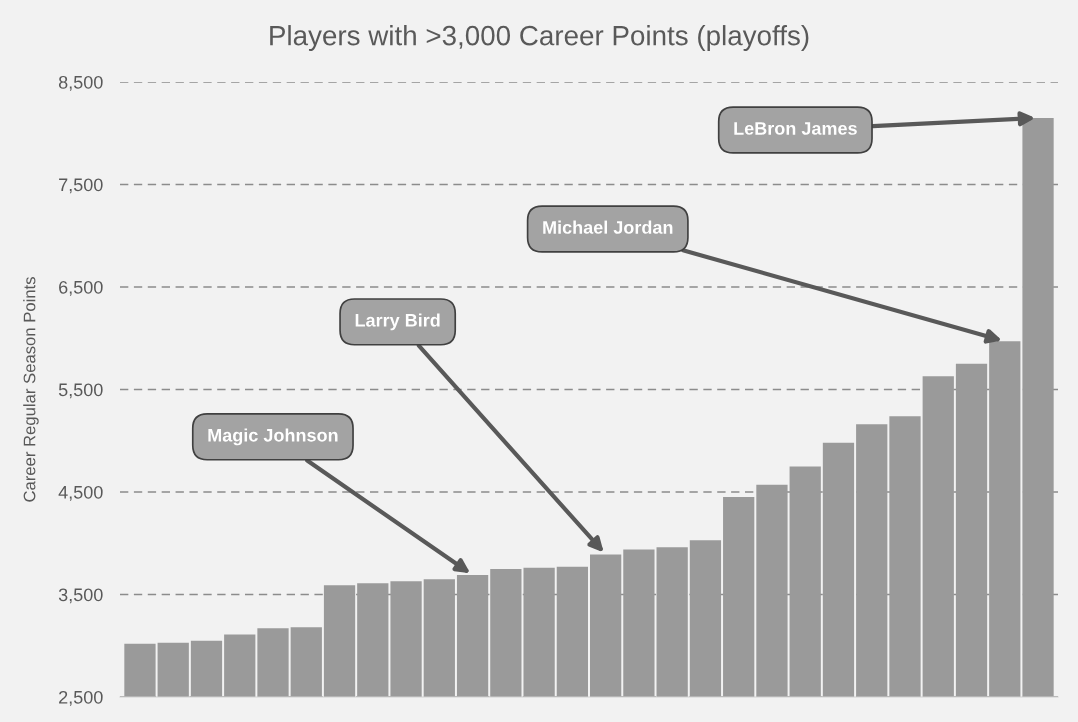 The height and width of the screenshot is (722, 1078). Describe the element at coordinates (31, 389) in the screenshot. I see `y-axis-title: Career Regular Season Points` at that location.